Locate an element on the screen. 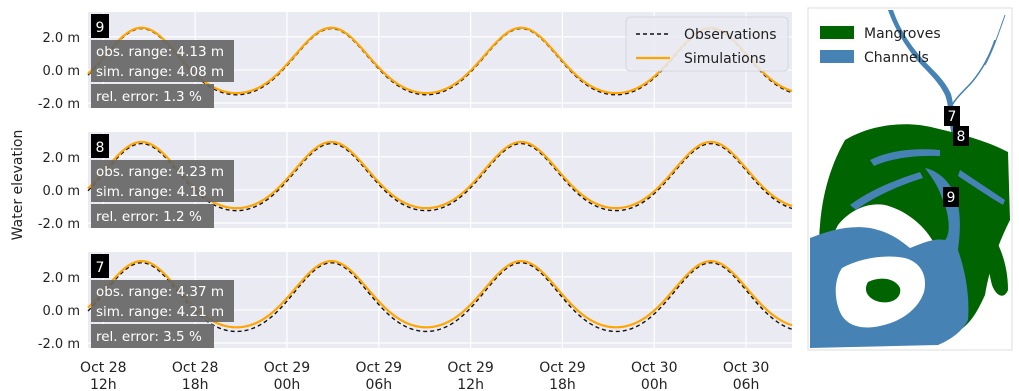 The width and height of the screenshot is (1019, 391). legend-observations-label: Observations is located at coordinates (730, 35).